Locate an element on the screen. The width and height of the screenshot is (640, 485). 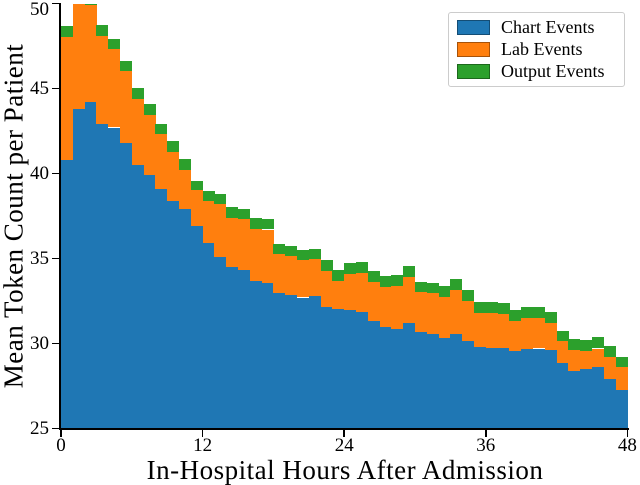
bar-segment-lab-events-h38 is located at coordinates (515, 336).